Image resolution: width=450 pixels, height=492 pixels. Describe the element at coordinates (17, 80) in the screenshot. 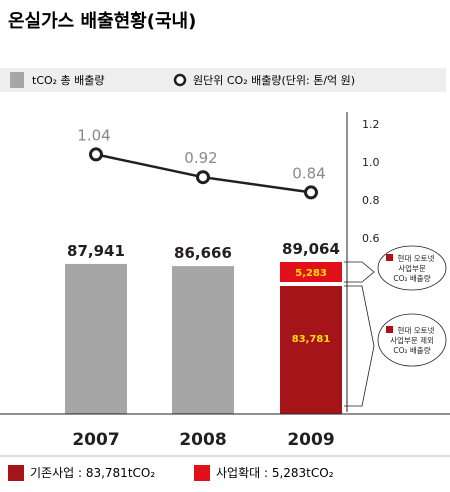

I see `legend-total-swatch` at that location.